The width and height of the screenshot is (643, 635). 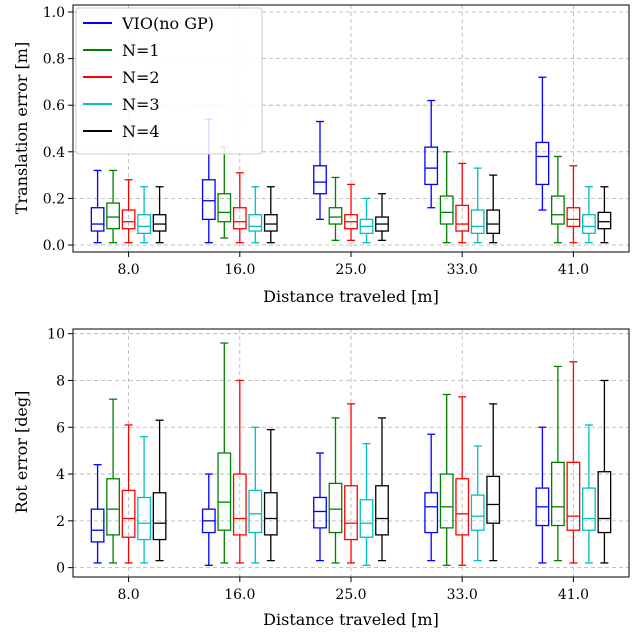 I want to click on legend-entry: VIO(no GP), so click(x=167, y=23).